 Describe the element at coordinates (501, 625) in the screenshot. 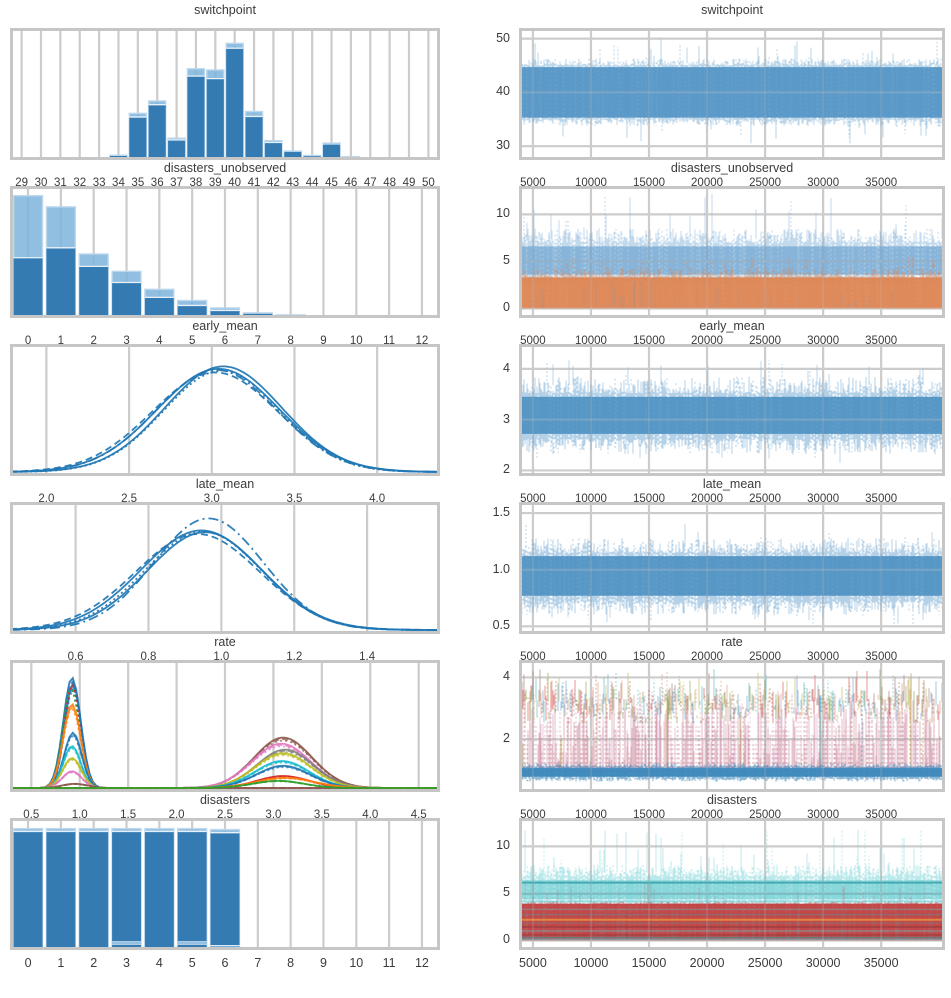

I see `y-tick-label: 0.5` at that location.